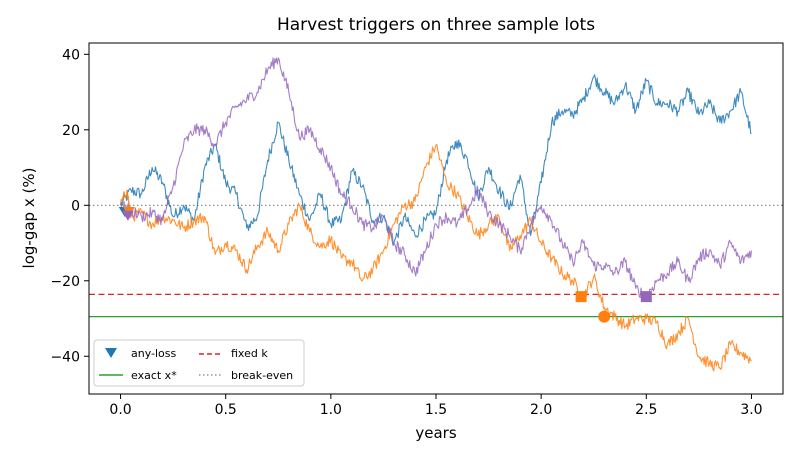  What do you see at coordinates (120, 410) in the screenshot?
I see `x-tick-label-0: 0.0` at bounding box center [120, 410].